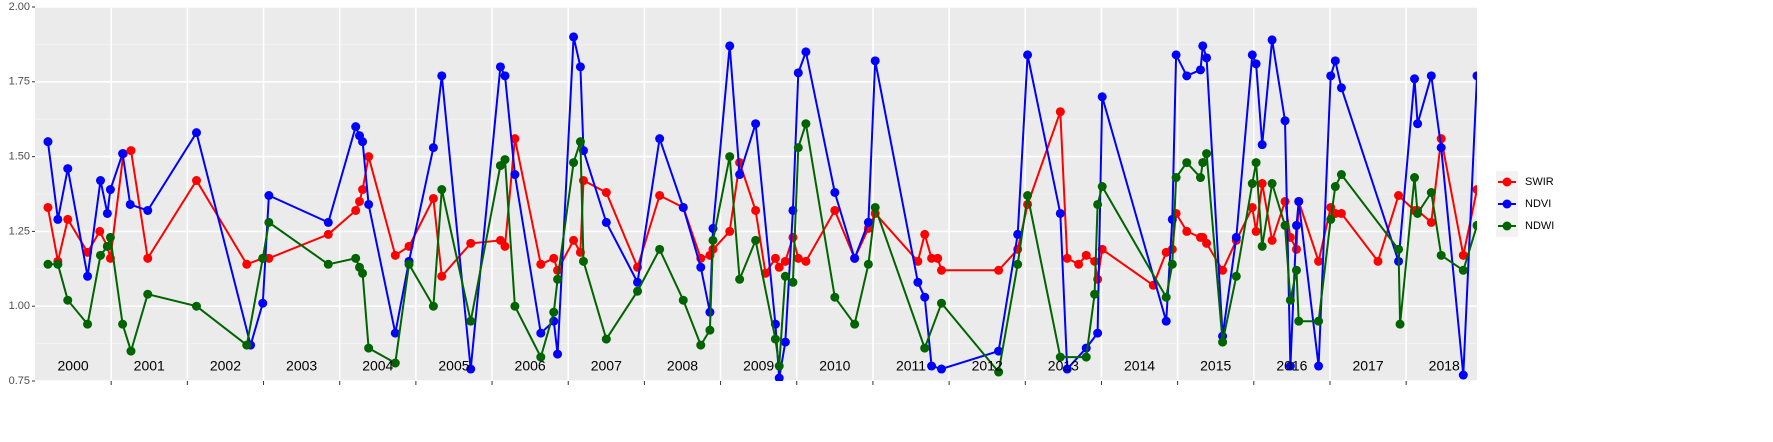  Describe the element at coordinates (530, 366) in the screenshot. I see `year-label: 2006` at that location.